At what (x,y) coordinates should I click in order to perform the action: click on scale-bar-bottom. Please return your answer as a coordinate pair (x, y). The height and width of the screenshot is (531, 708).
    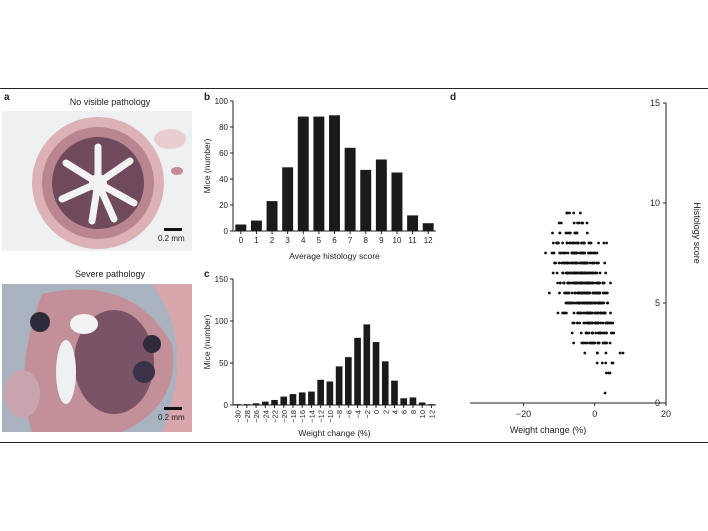
    Looking at the image, I should click on (173, 408).